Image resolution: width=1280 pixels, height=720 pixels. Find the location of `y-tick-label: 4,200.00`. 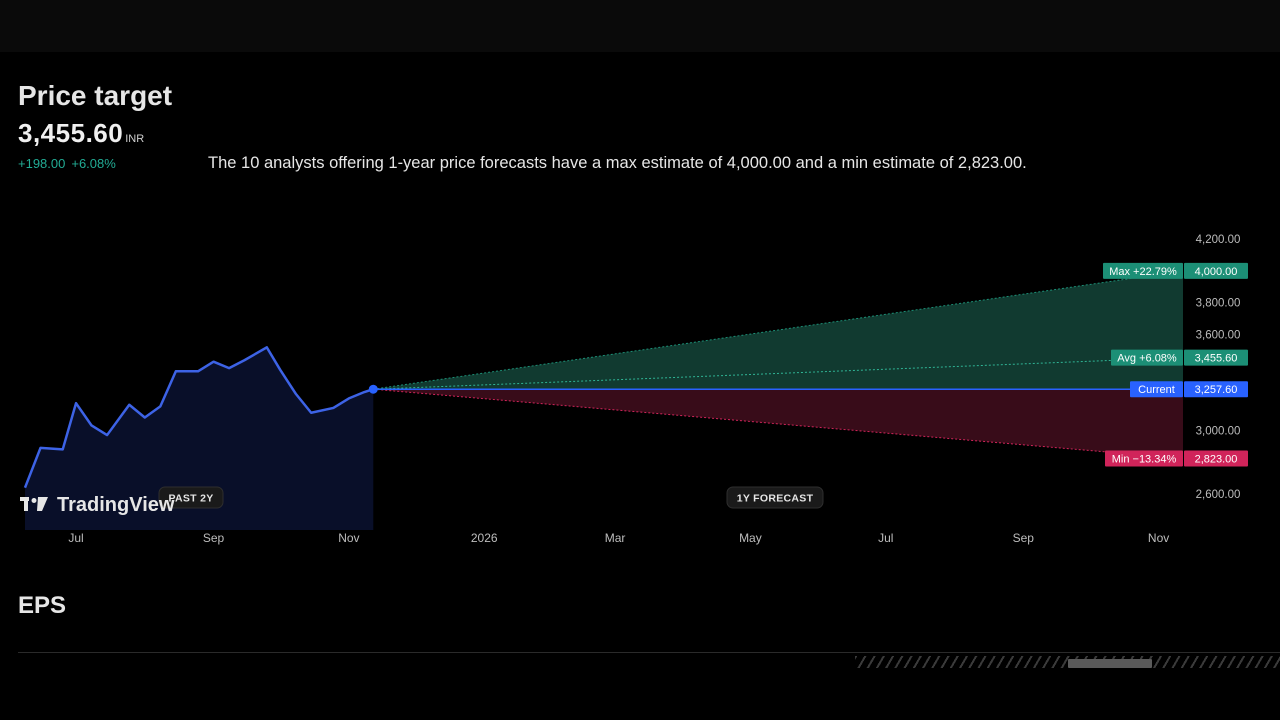

y-tick-label: 4,200.00 is located at coordinates (1218, 240).